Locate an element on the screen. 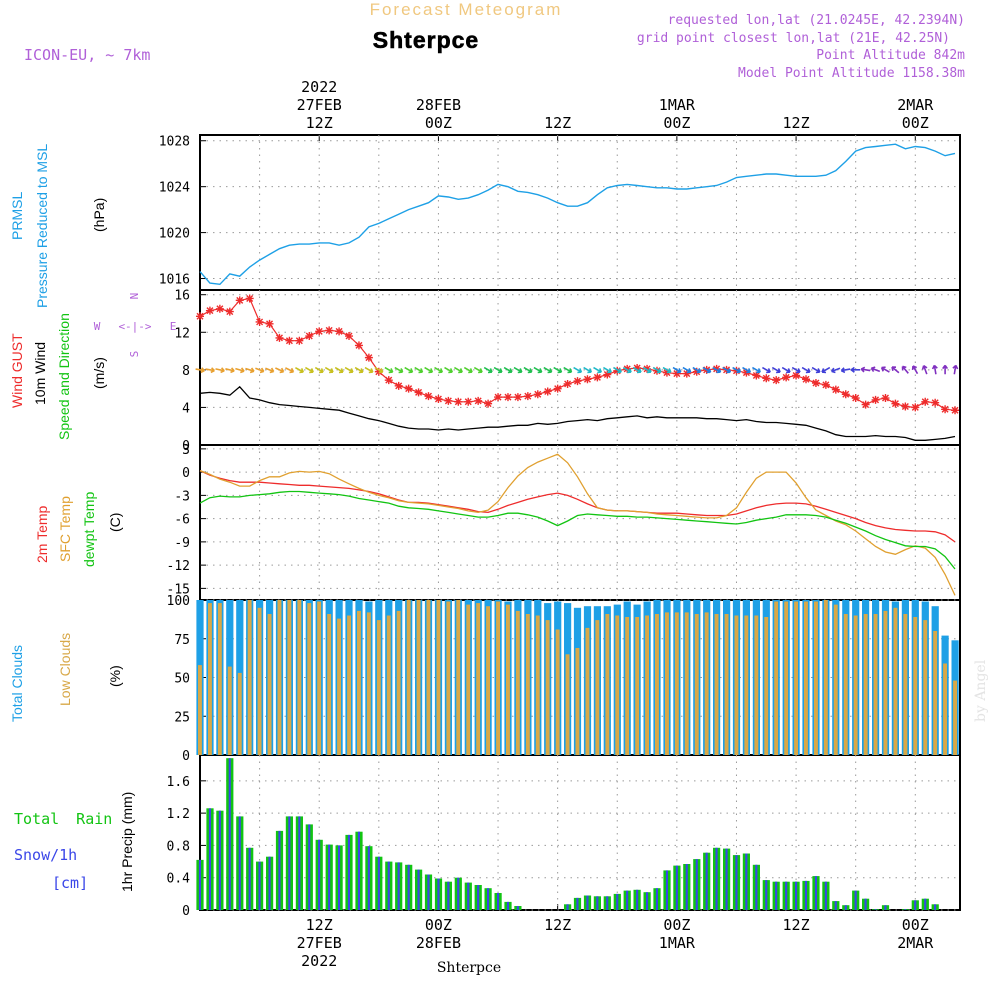 The image size is (1000, 1000). bottom-time-label: 00Z is located at coordinates (915, 925).